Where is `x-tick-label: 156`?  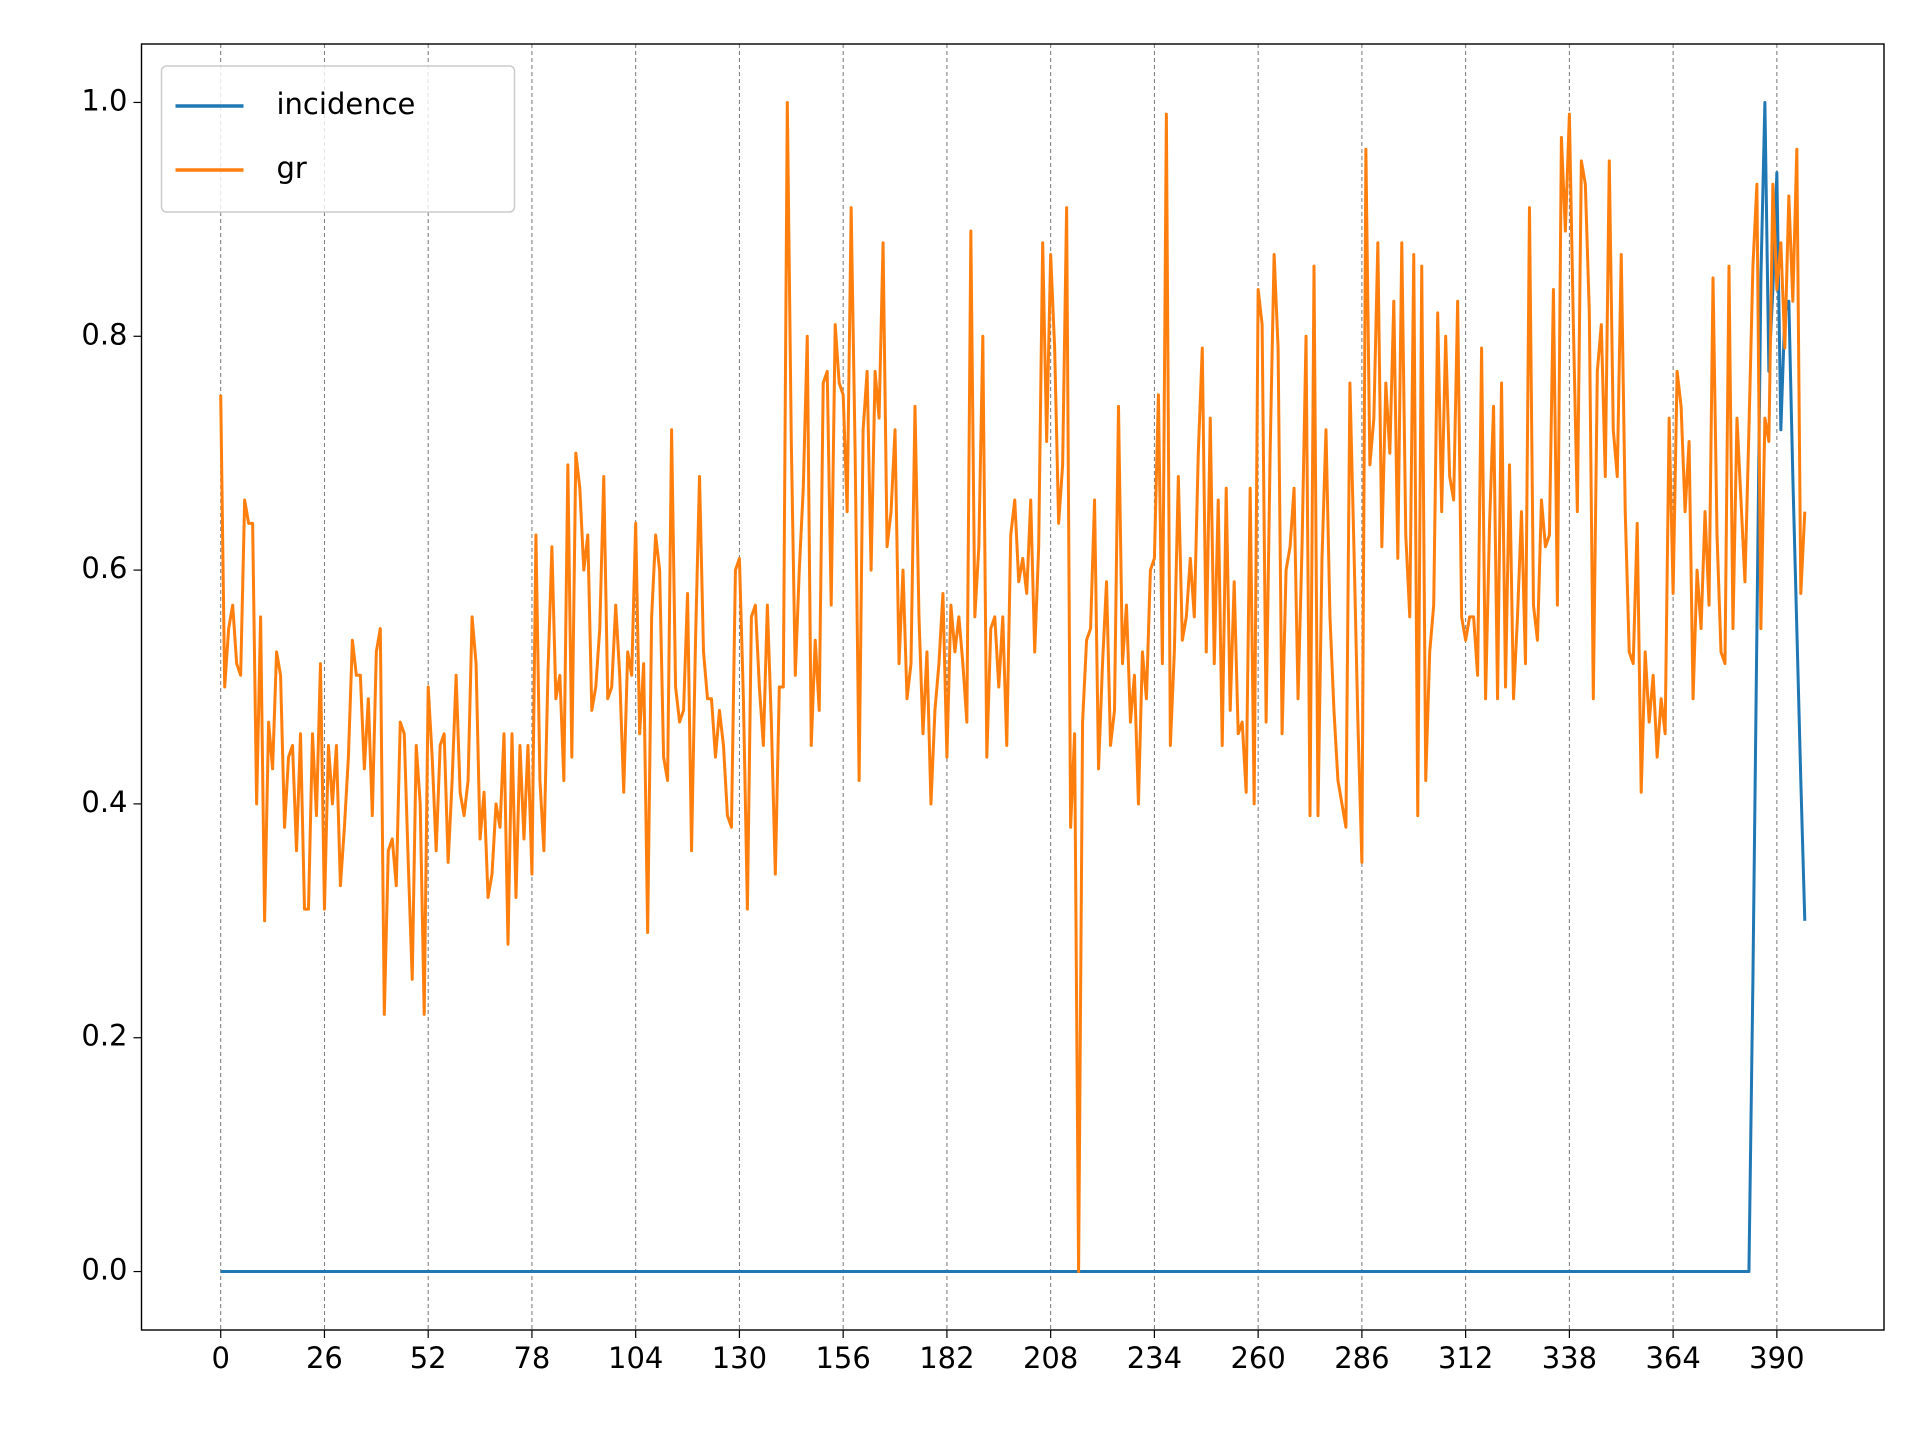 x-tick-label: 156 is located at coordinates (842, 1358).